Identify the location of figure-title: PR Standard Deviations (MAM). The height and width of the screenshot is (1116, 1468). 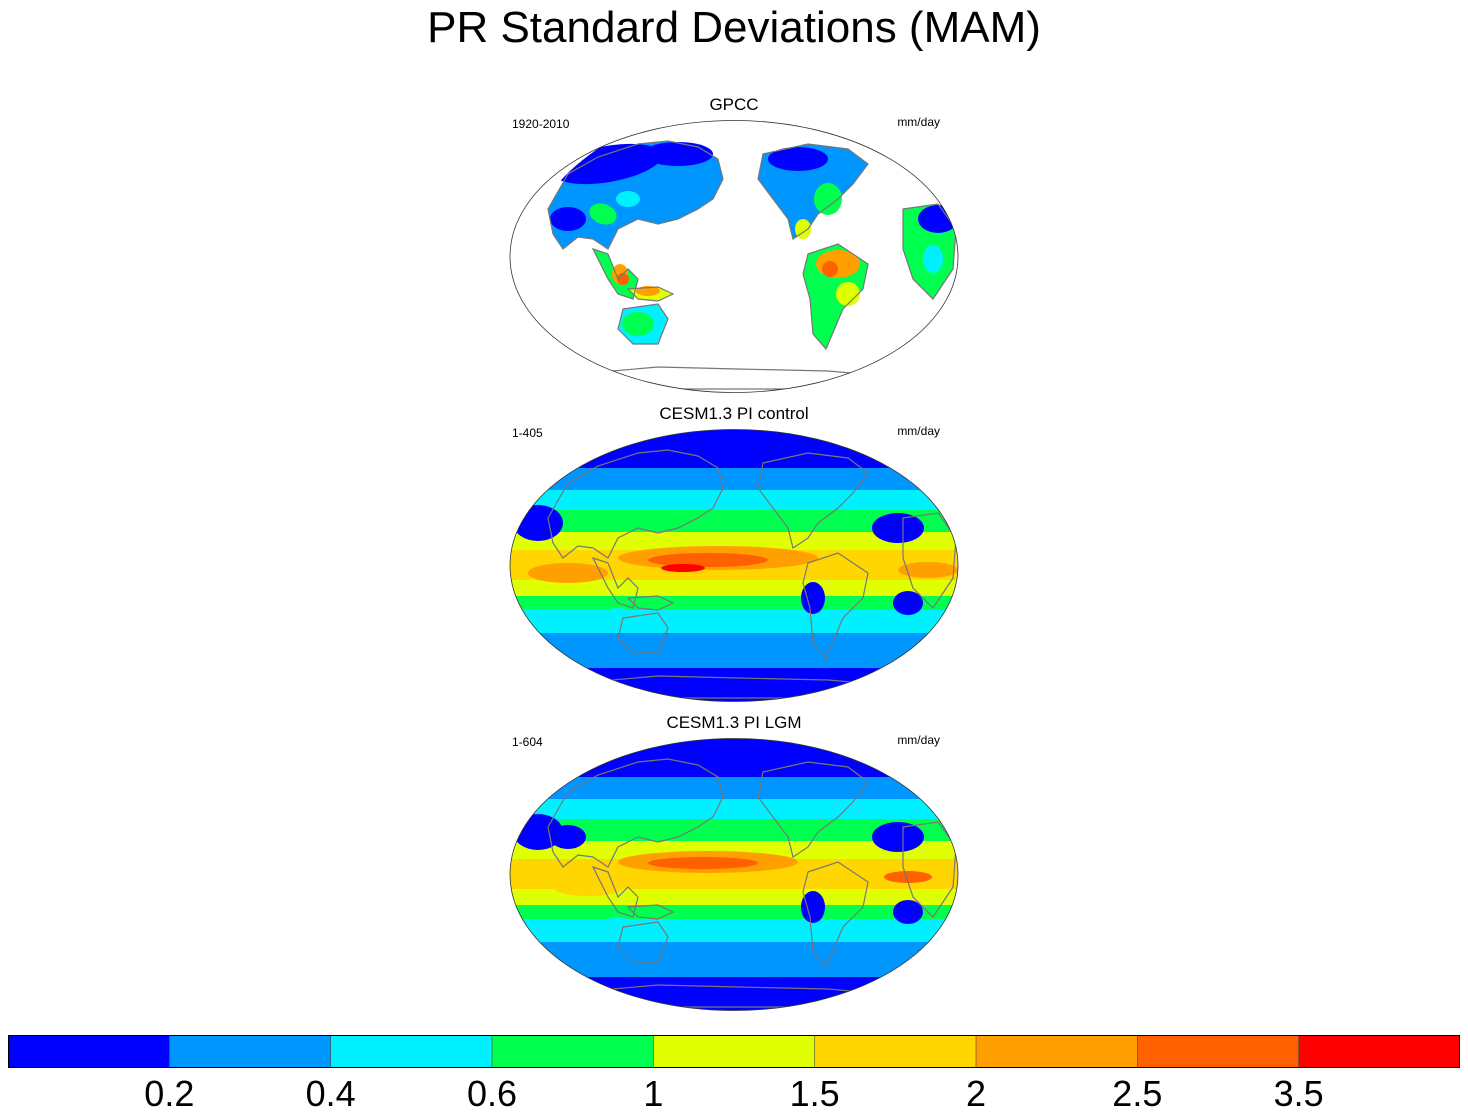
(734, 27).